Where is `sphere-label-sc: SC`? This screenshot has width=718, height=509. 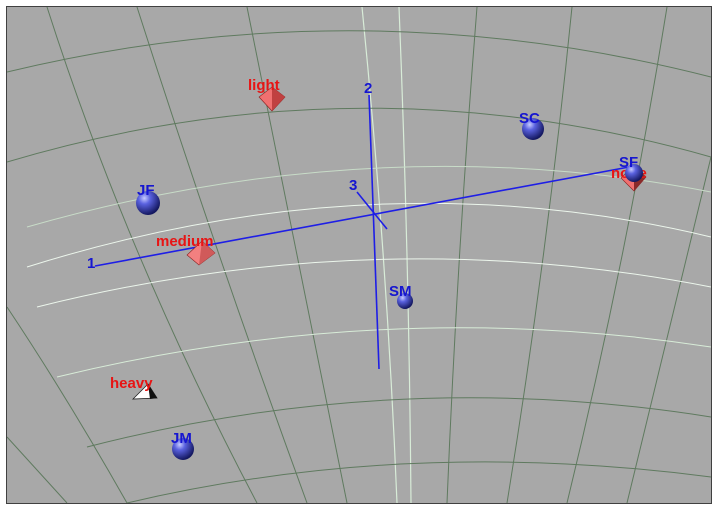
sphere-label-sc: SC is located at coordinates (529, 118).